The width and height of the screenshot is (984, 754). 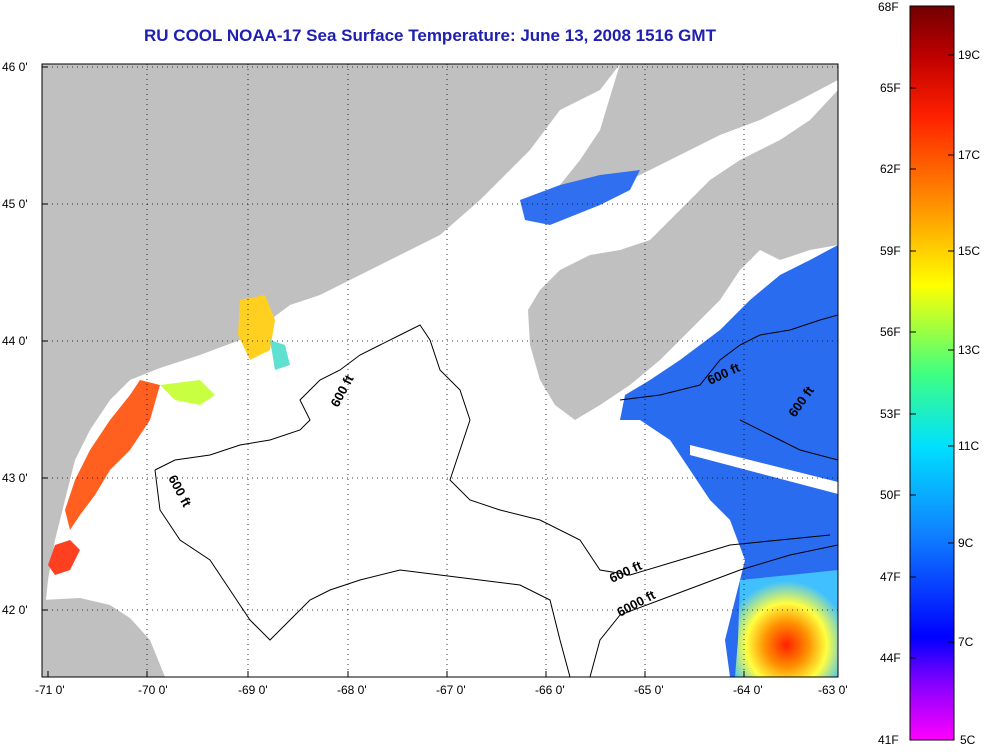 What do you see at coordinates (786, 623) in the screenshot?
I see `sst-warm-southeast` at bounding box center [786, 623].